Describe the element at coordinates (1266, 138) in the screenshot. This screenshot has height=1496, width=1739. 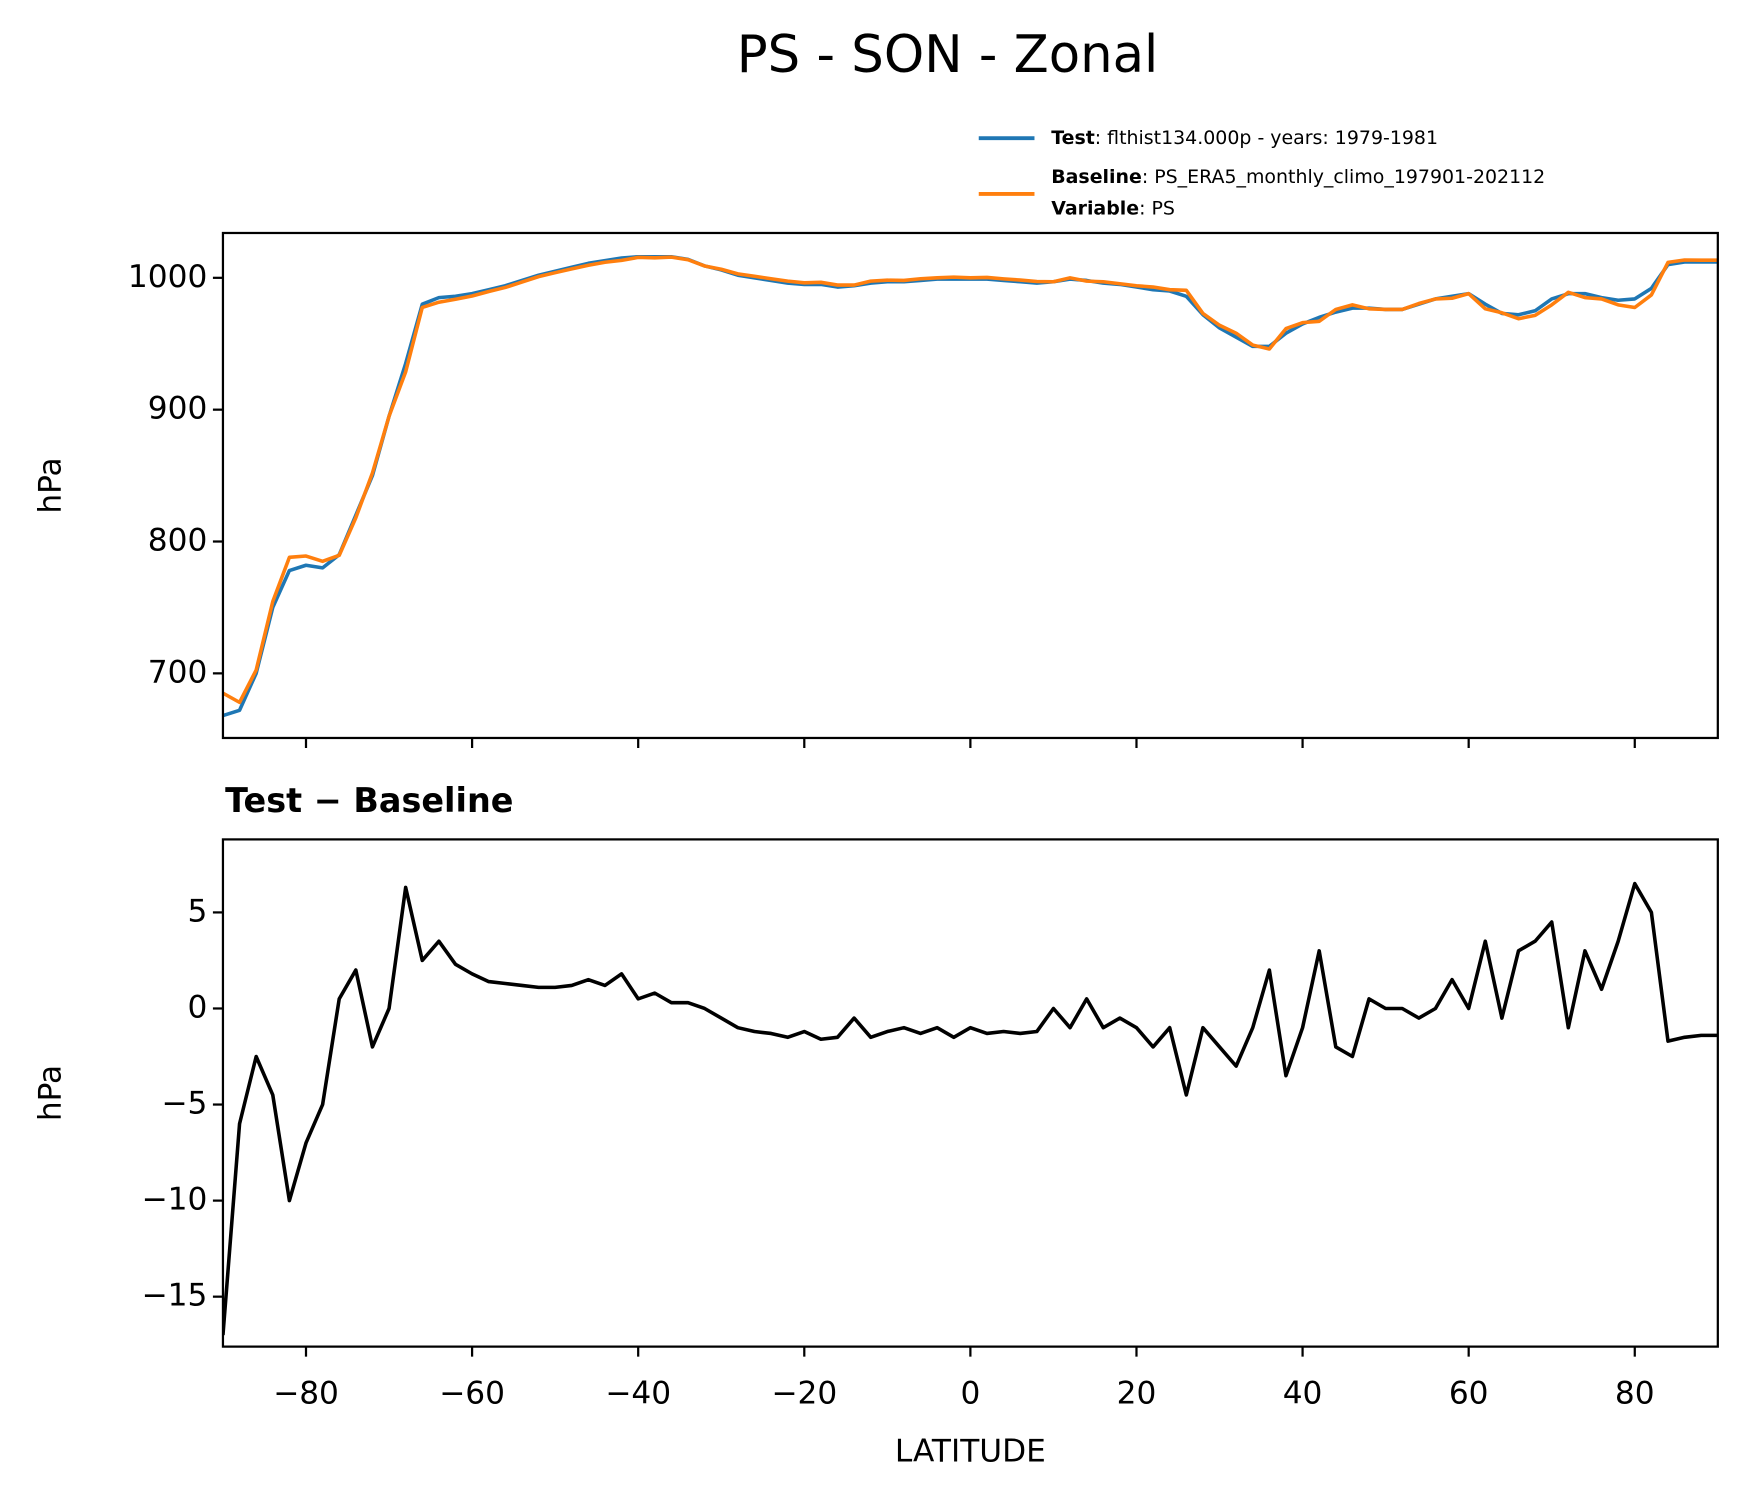
I see `legend-label: : flthist134.000p - years: 1979-1981` at that location.